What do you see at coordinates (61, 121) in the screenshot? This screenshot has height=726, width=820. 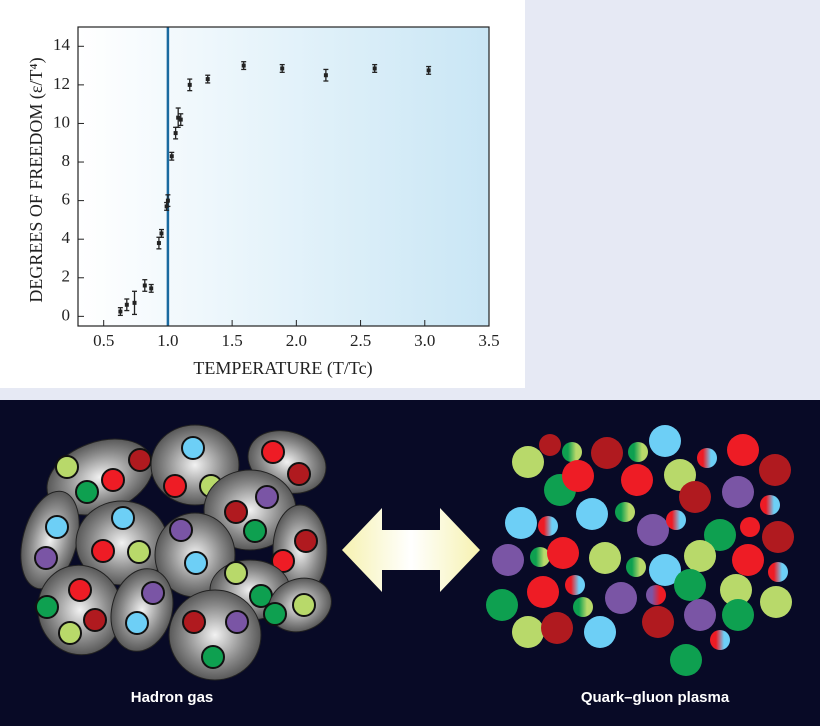 I see `y-tick-label: 10` at bounding box center [61, 121].